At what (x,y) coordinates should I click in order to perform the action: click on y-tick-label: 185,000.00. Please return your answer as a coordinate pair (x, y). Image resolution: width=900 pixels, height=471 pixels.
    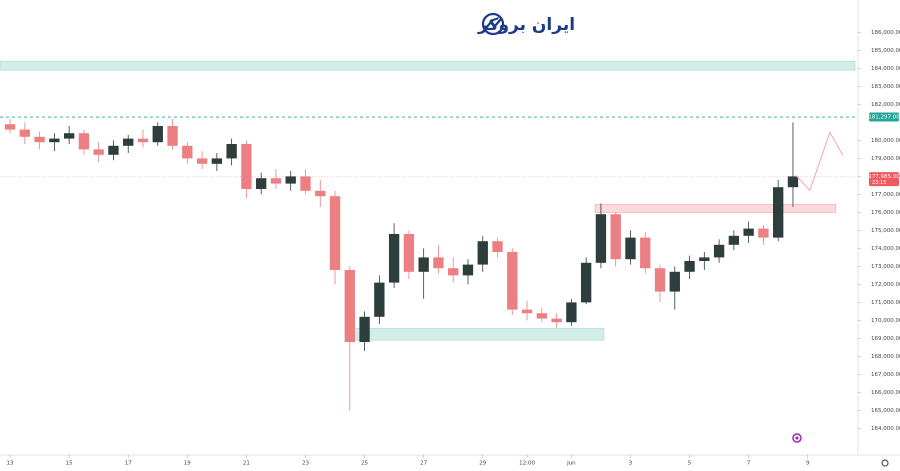
    Looking at the image, I should click on (885, 51).